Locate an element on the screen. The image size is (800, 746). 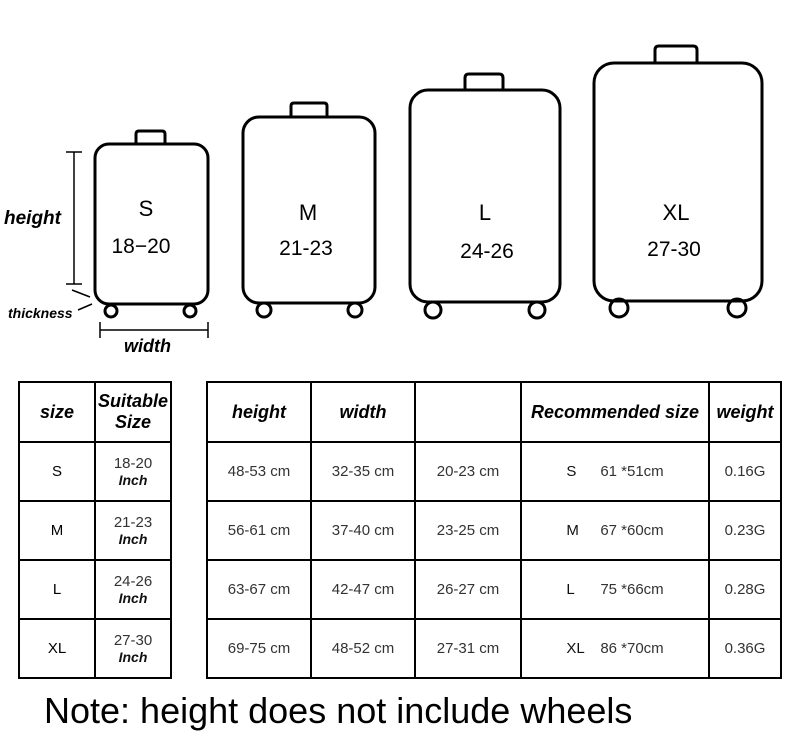
depth-cell: 23-25 cm is located at coordinates (468, 530).